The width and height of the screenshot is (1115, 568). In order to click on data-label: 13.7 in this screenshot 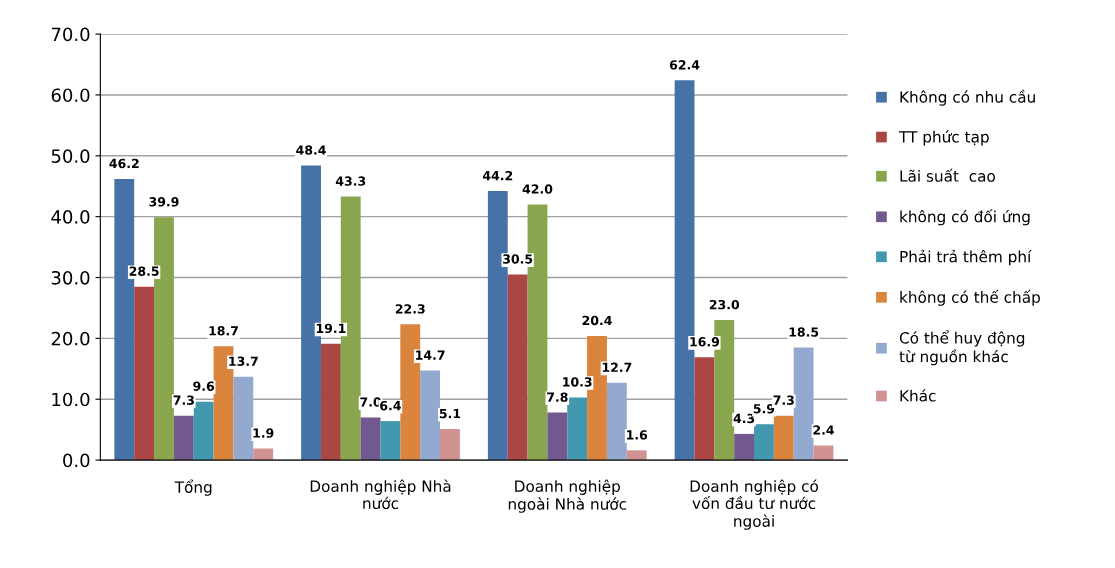, I will do `click(243, 361)`.